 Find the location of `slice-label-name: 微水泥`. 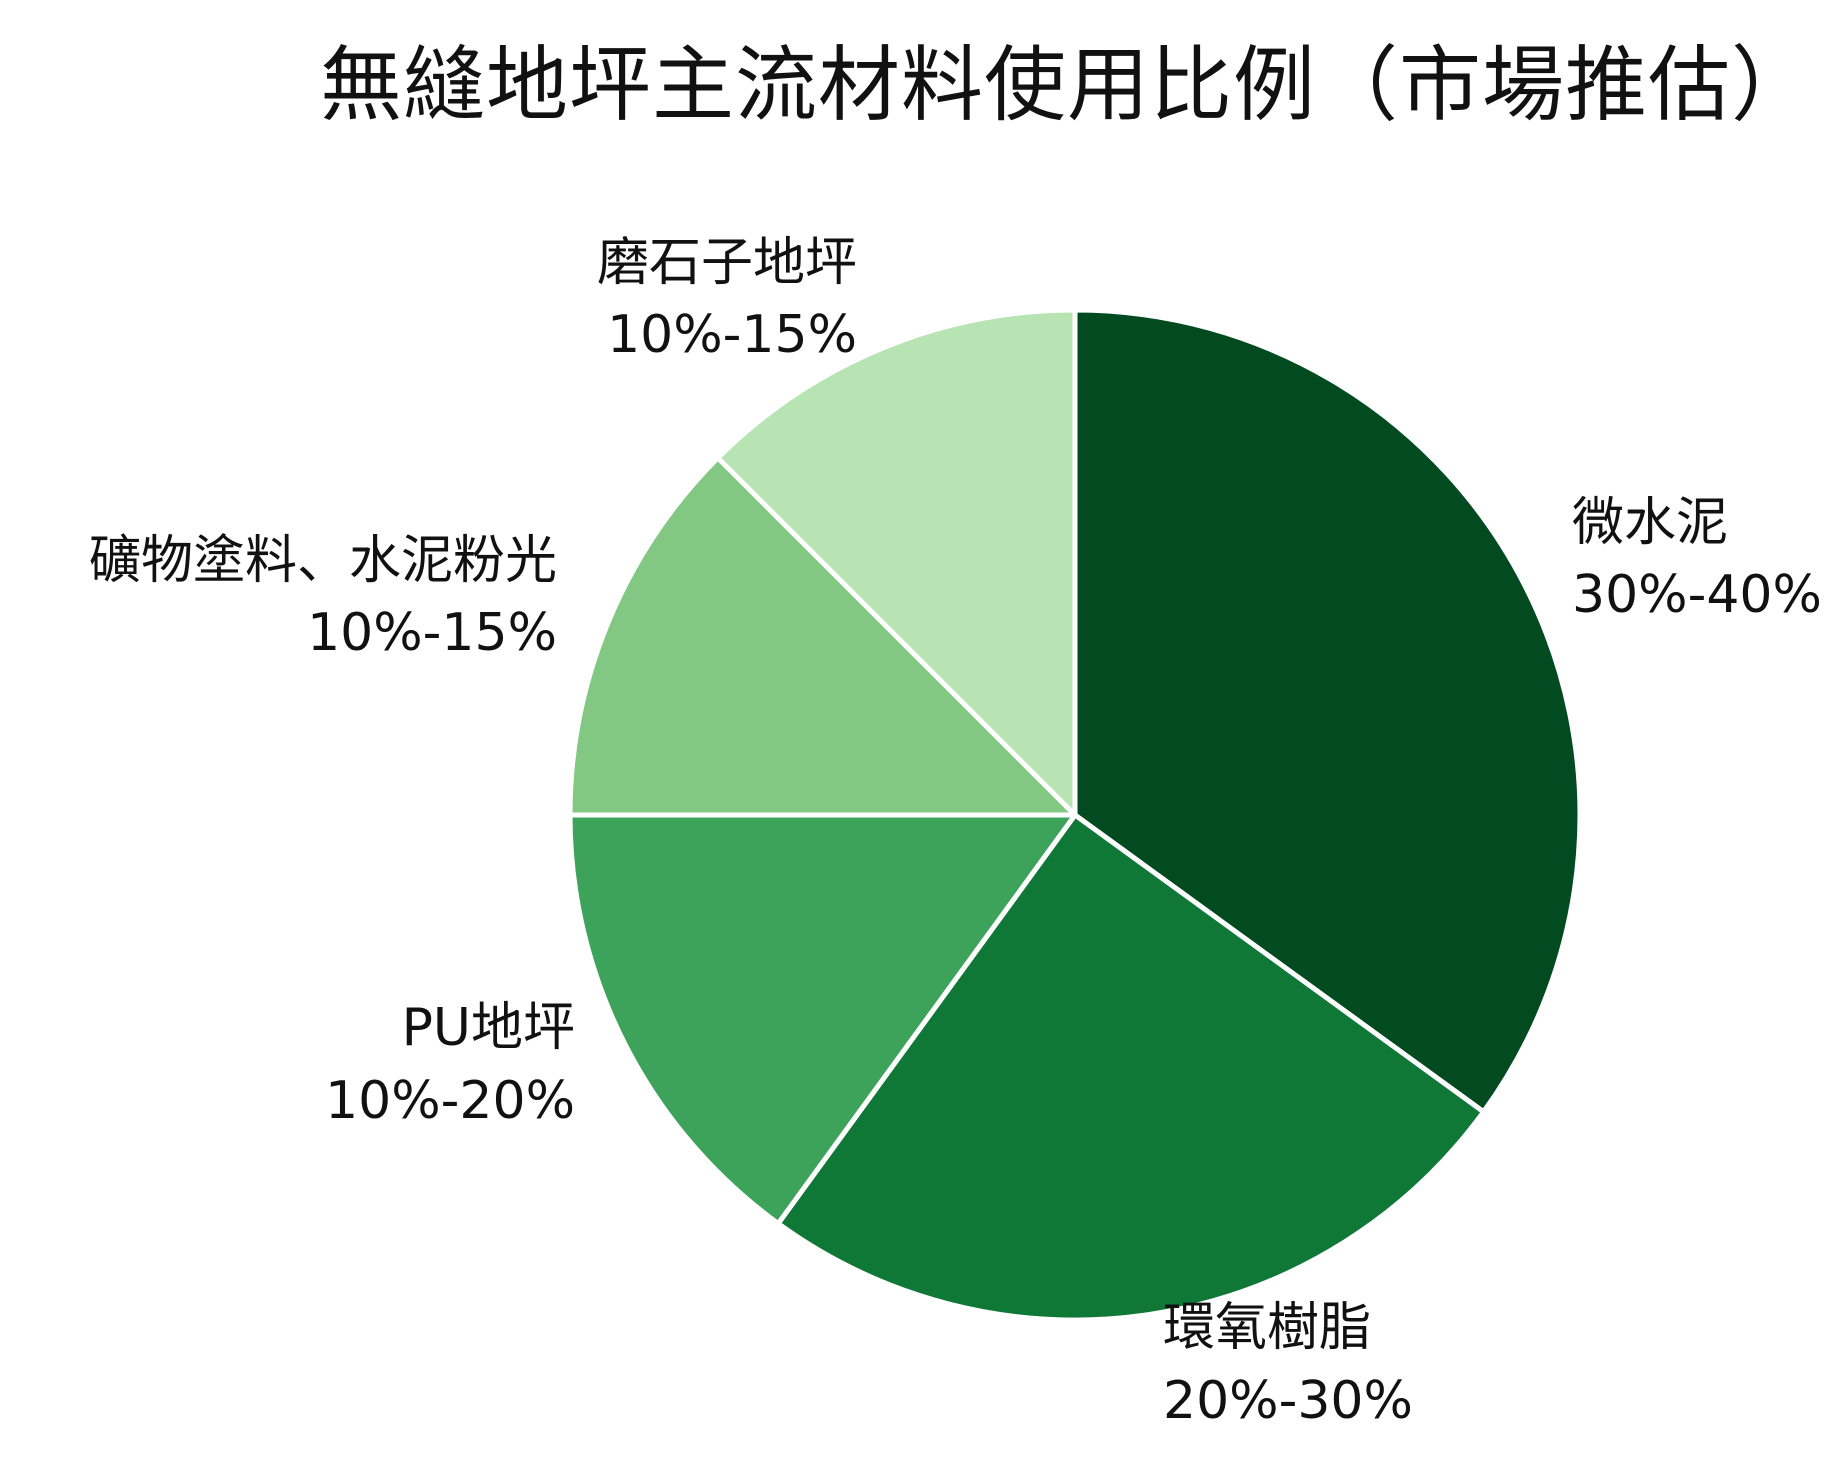

slice-label-name: 微水泥 is located at coordinates (1650, 523).